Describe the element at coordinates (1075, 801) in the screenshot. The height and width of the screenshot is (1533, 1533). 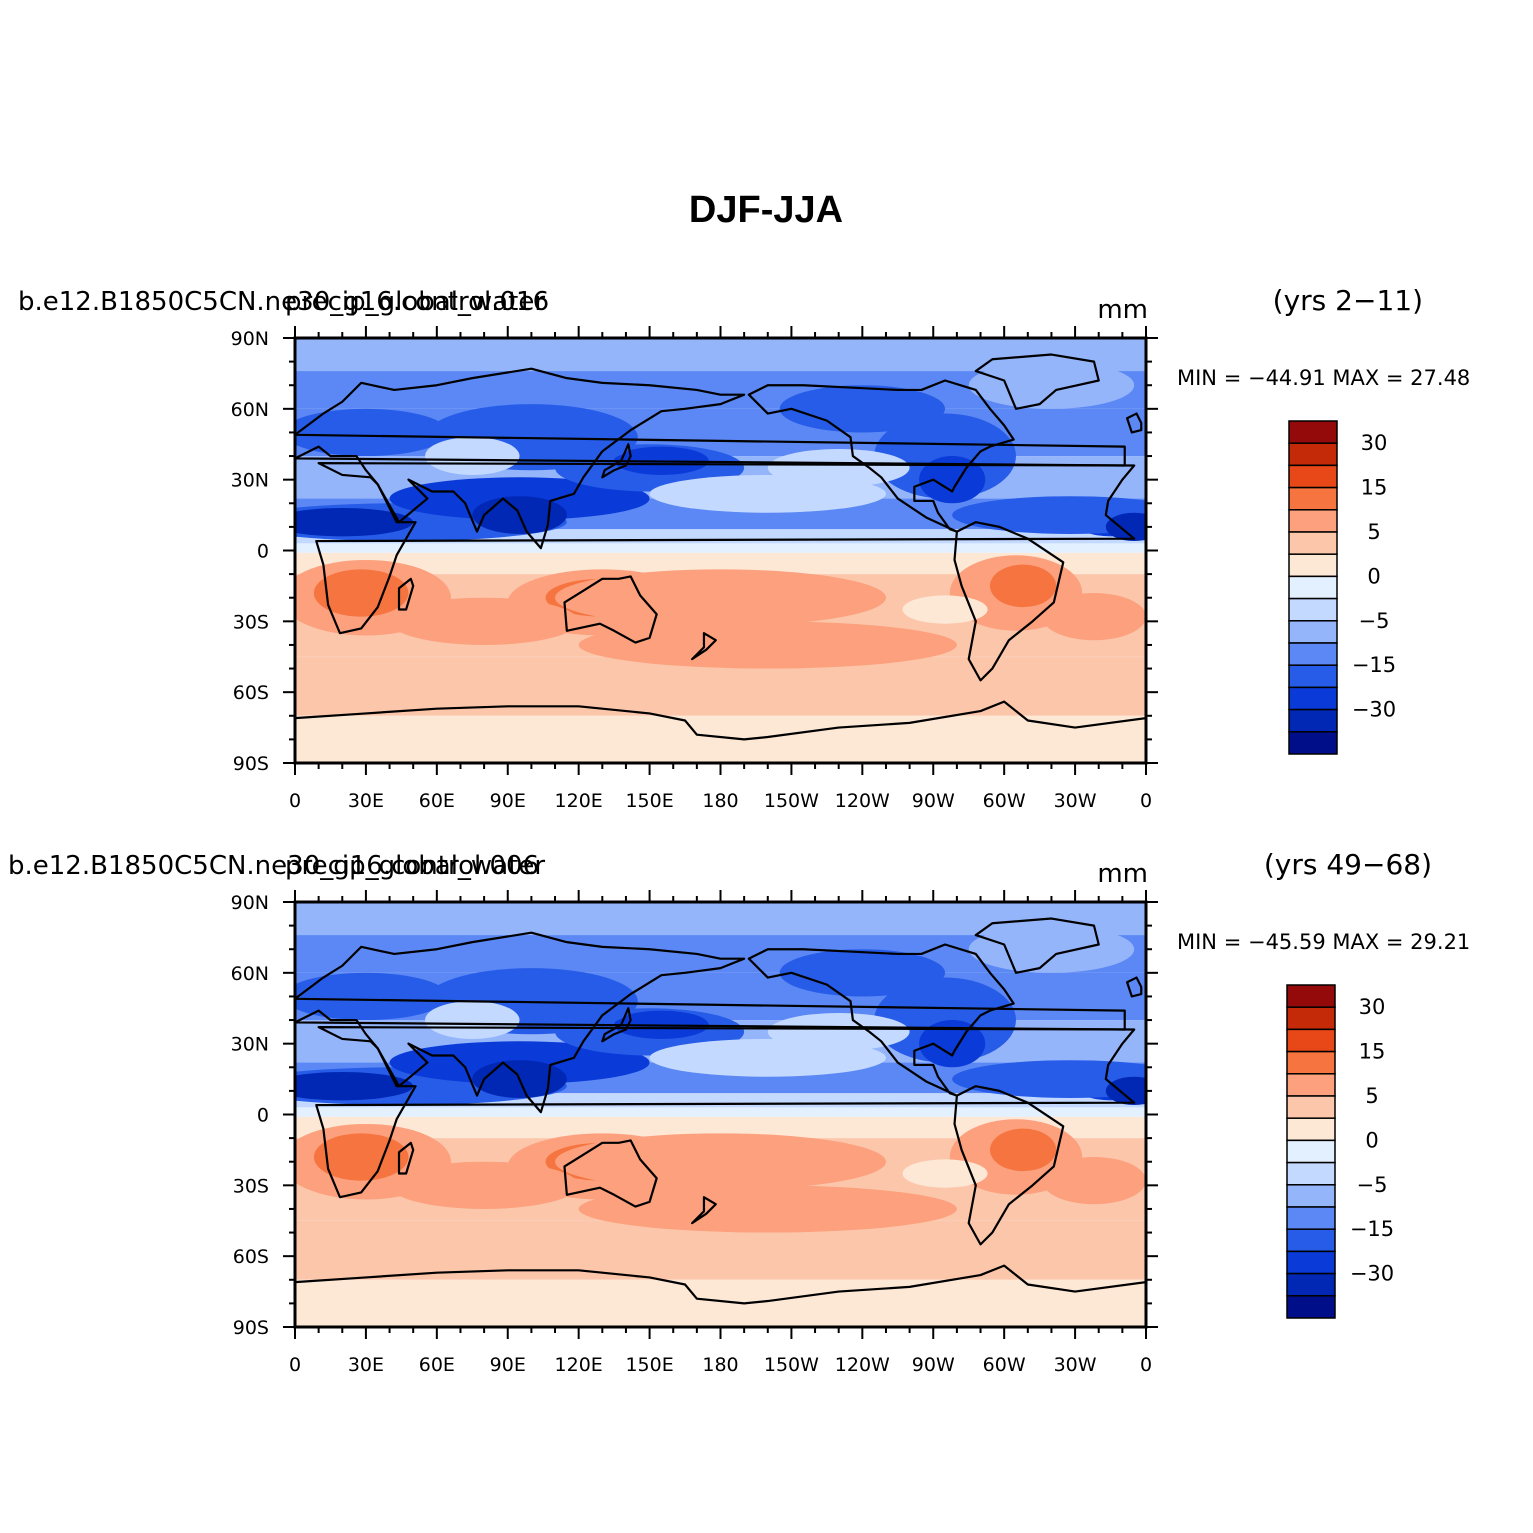
I see `x-tick-label: 30W` at that location.